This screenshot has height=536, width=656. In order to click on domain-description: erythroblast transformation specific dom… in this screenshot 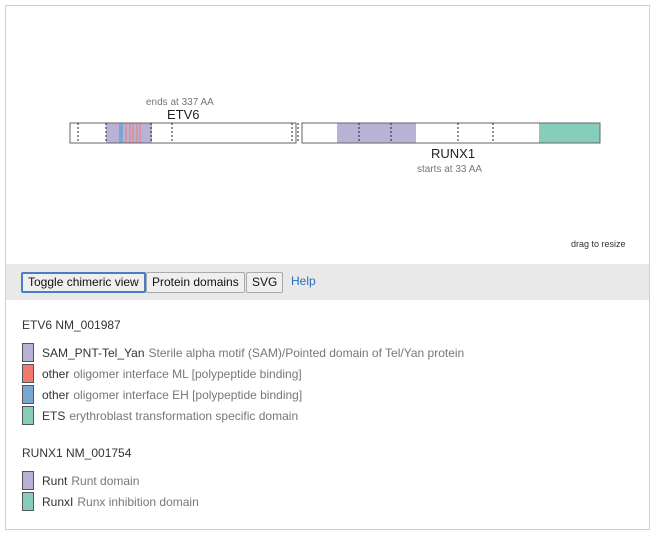, I will do `click(184, 415)`.